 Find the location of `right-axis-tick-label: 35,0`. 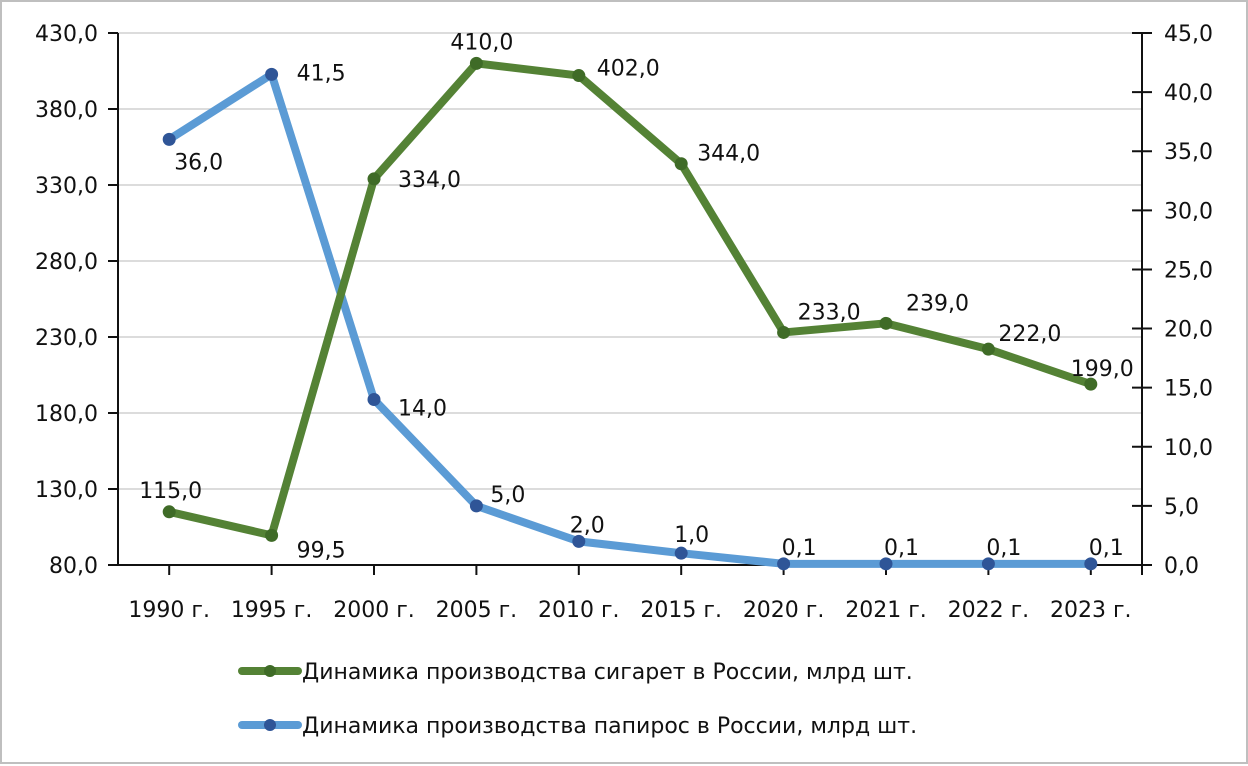

right-axis-tick-label: 35,0 is located at coordinates (1188, 152).